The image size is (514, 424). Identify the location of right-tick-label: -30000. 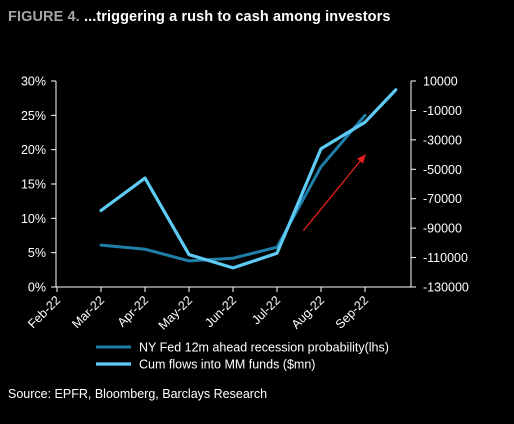
(442, 140).